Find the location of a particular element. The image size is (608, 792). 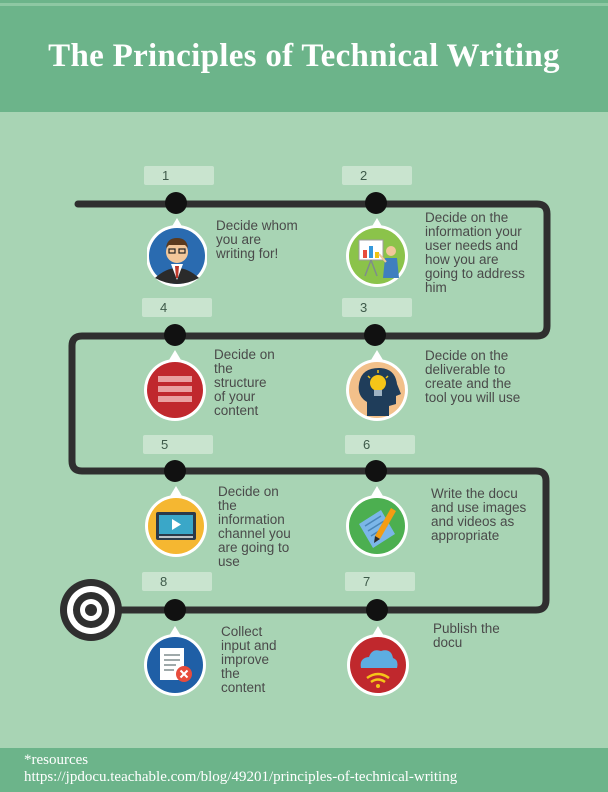

header-banner is located at coordinates (304, 56).